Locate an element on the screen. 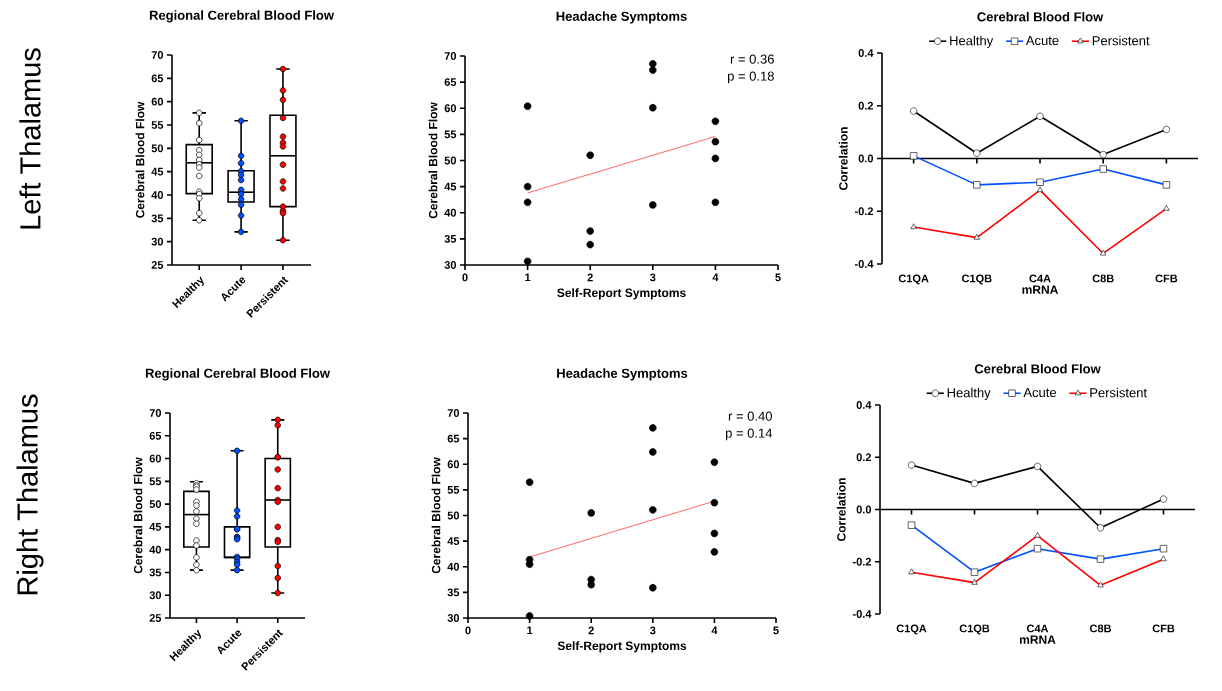  text: Left Thalamus is located at coordinates (30, 138).